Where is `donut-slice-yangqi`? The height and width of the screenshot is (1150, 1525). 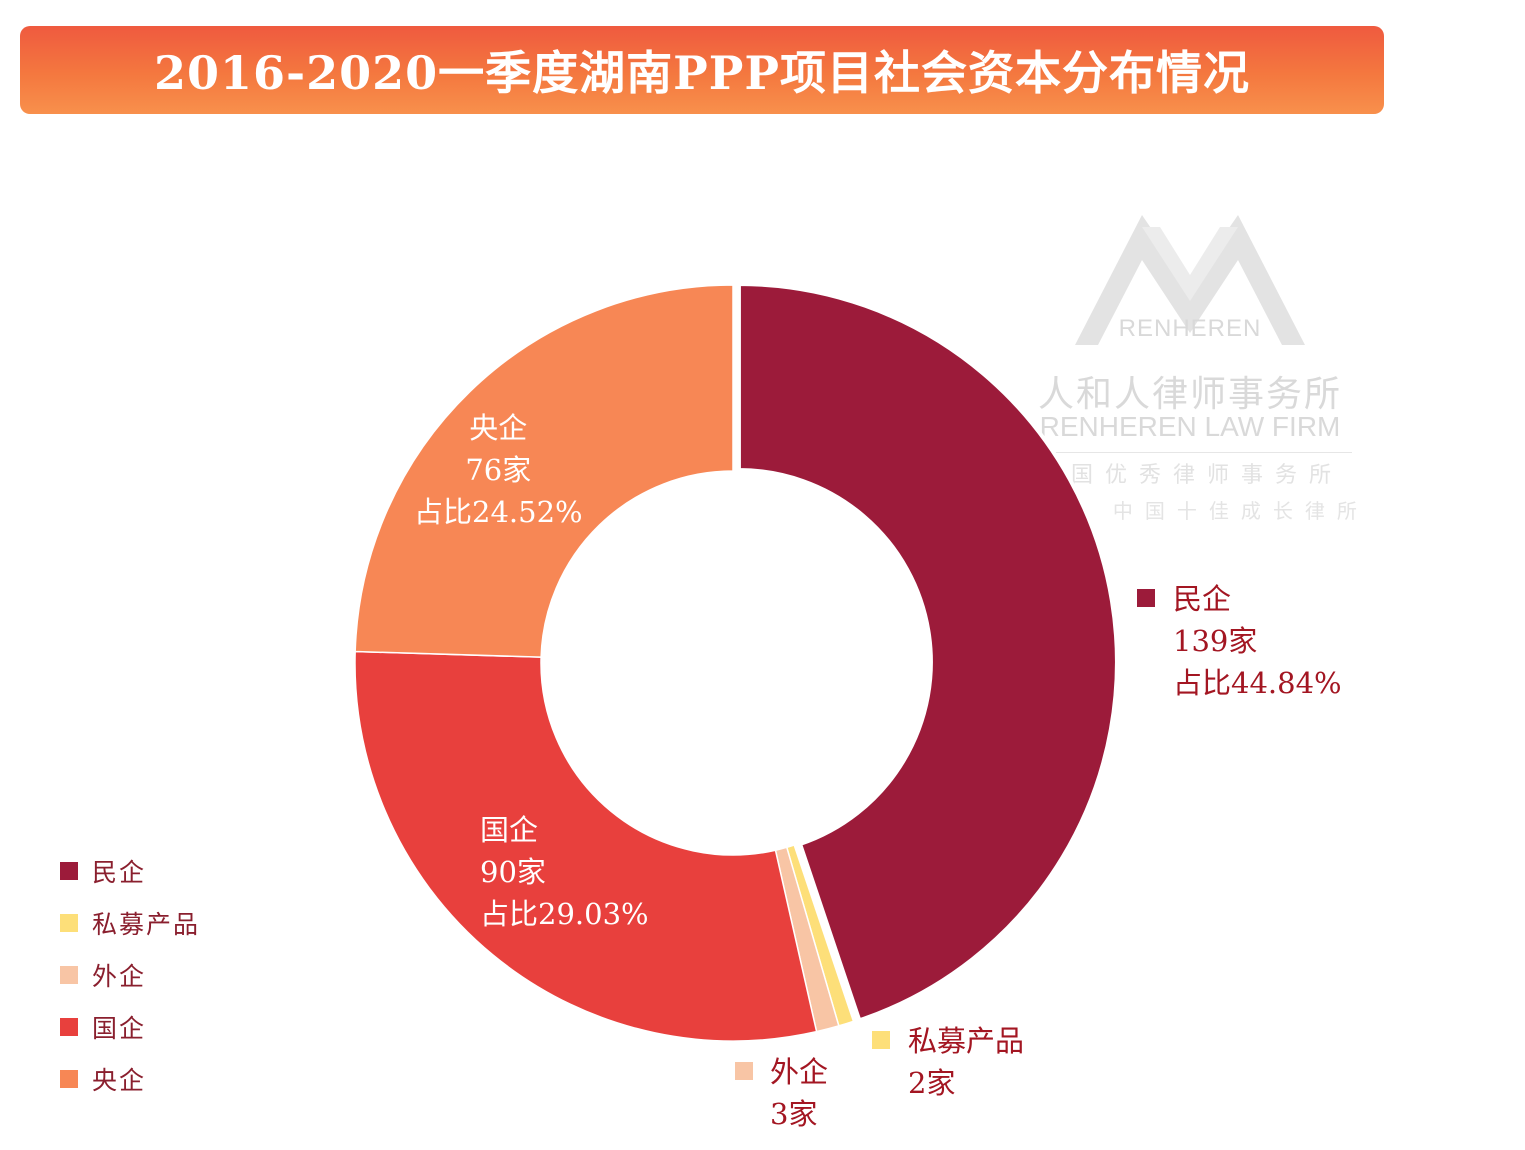 donut-slice-yangqi is located at coordinates (544, 471).